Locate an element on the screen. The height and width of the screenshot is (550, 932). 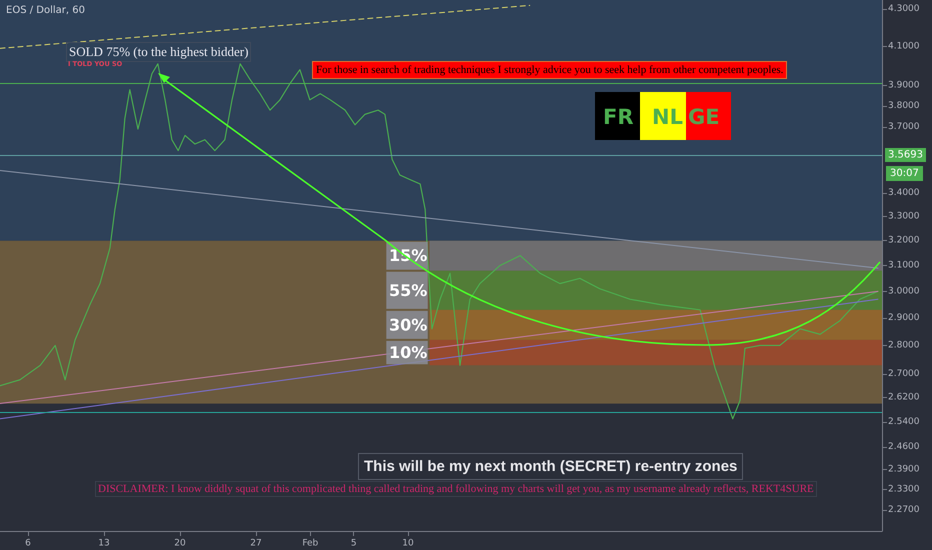
y-tick-label: 3.4000 is located at coordinates (904, 193).